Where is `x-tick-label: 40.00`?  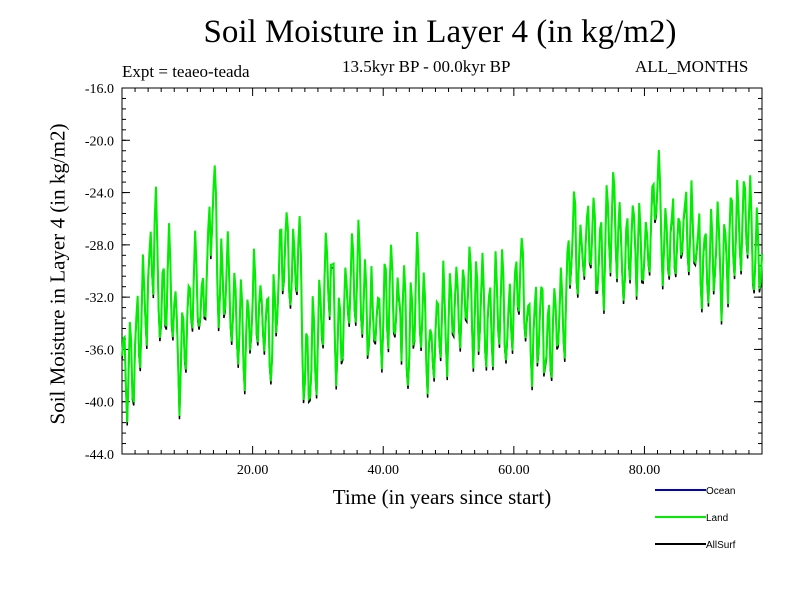
x-tick-label: 40.00 is located at coordinates (383, 470).